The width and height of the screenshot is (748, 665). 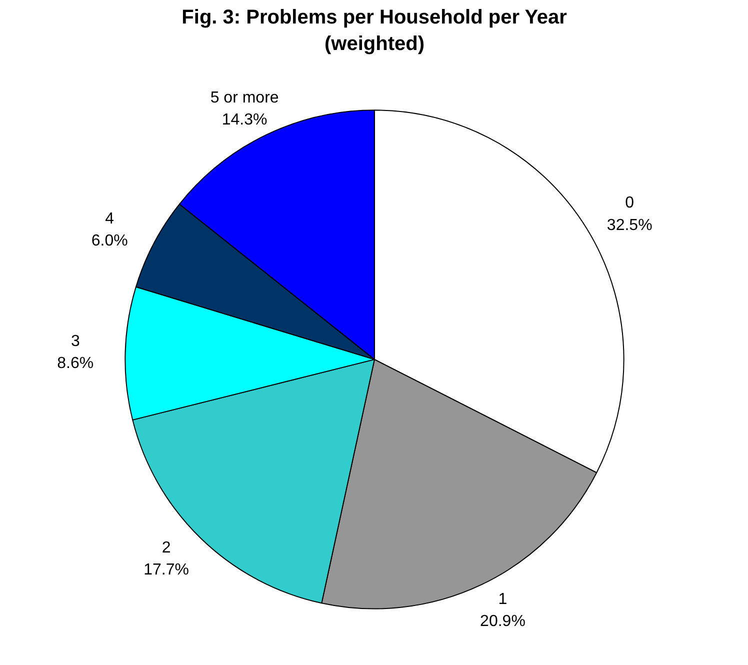 What do you see at coordinates (629, 203) in the screenshot?
I see `slice-label: 0` at bounding box center [629, 203].